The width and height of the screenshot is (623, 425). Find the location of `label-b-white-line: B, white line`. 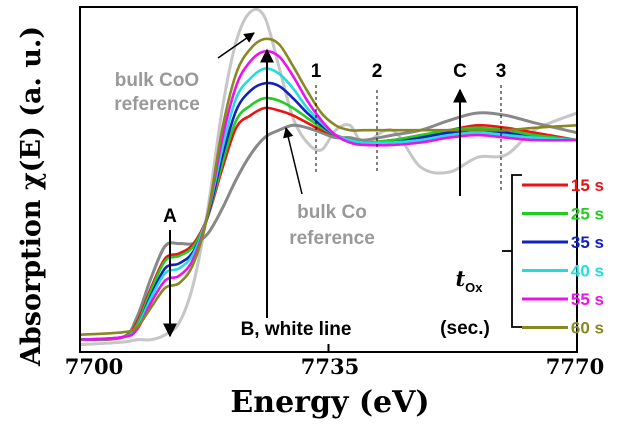

label-b-white-line: B, white line is located at coordinates (296, 329).